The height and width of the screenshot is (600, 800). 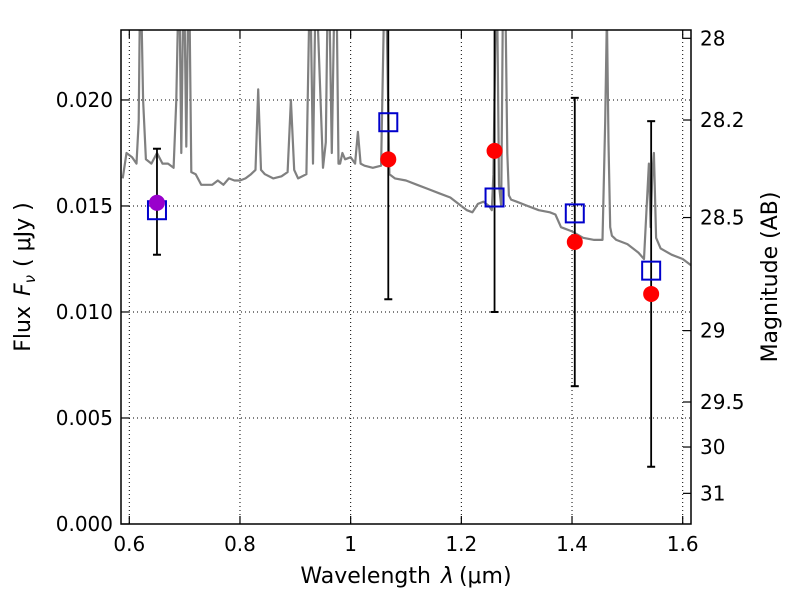 I want to click on y2-tick-label: 28, so click(x=712, y=38).